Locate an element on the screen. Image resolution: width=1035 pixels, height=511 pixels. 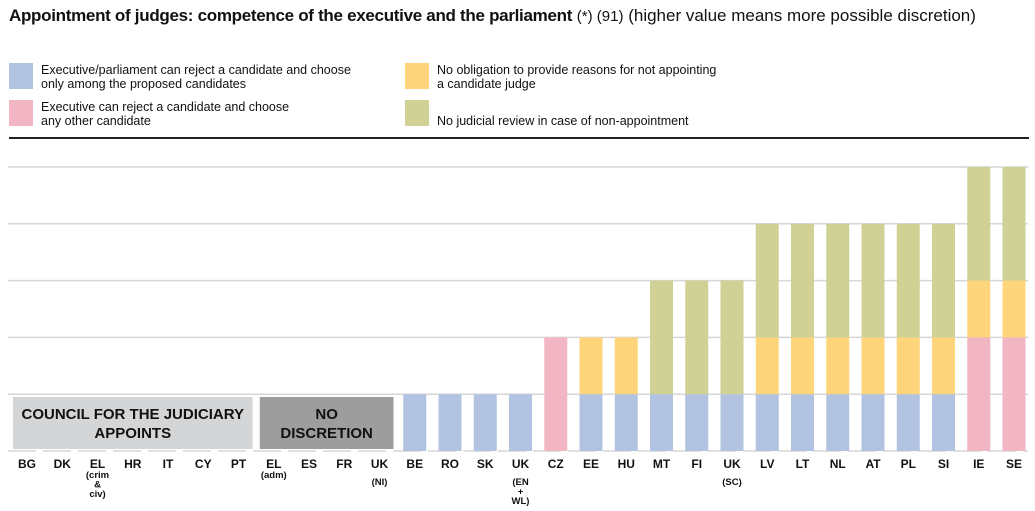
x-tick-sublabel: WL) is located at coordinates (521, 501).